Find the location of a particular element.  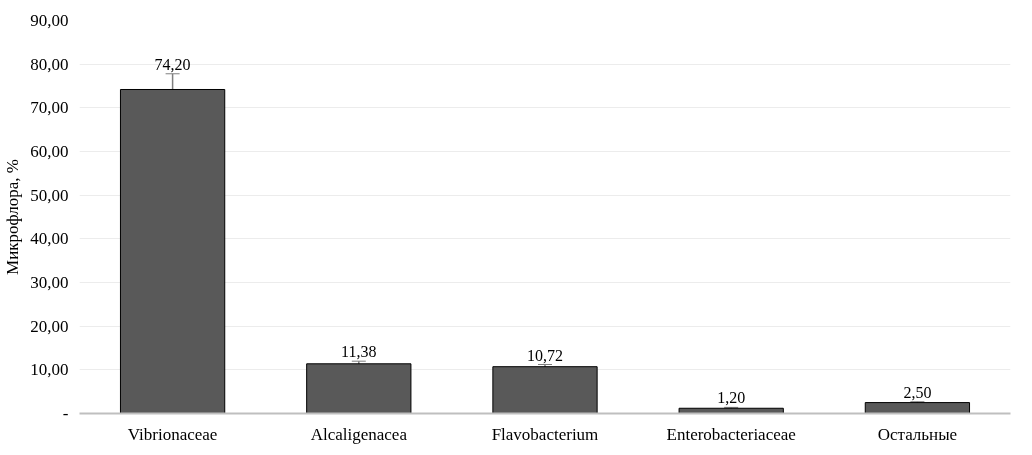

data-label: 1,20 is located at coordinates (731, 398).